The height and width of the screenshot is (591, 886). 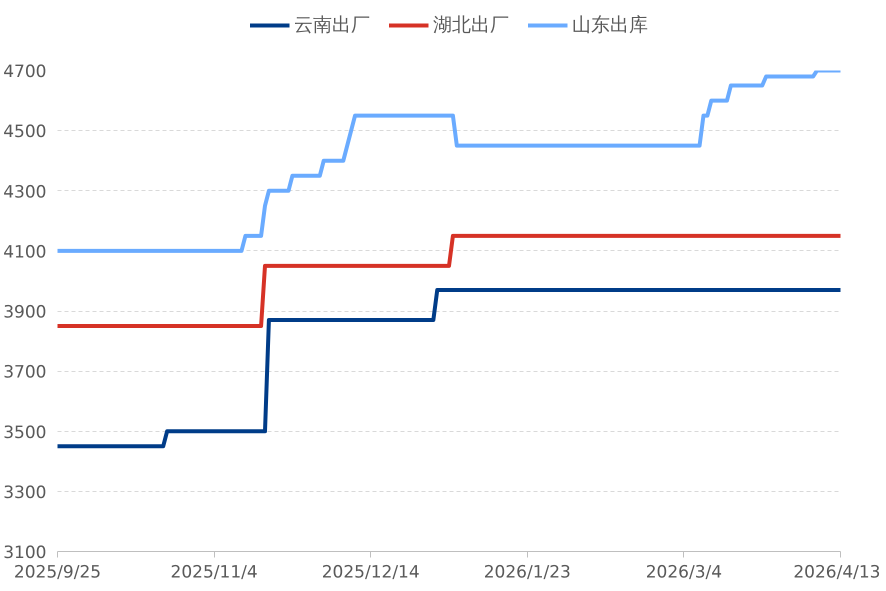 What do you see at coordinates (24, 72) in the screenshot?
I see `y-tick-label: 4700` at bounding box center [24, 72].